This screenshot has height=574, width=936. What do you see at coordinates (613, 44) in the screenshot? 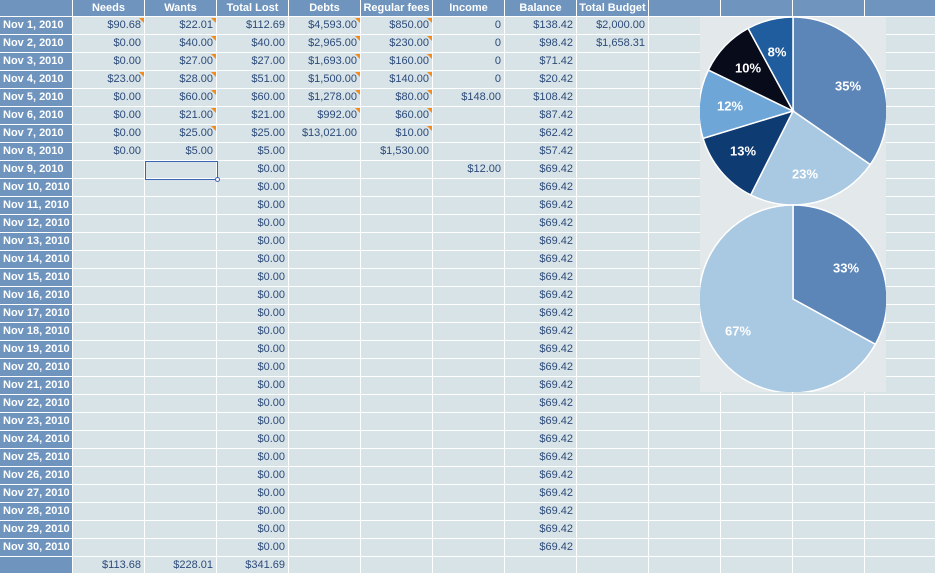
I see `cell-total-budget: $1,658.31` at bounding box center [613, 44].